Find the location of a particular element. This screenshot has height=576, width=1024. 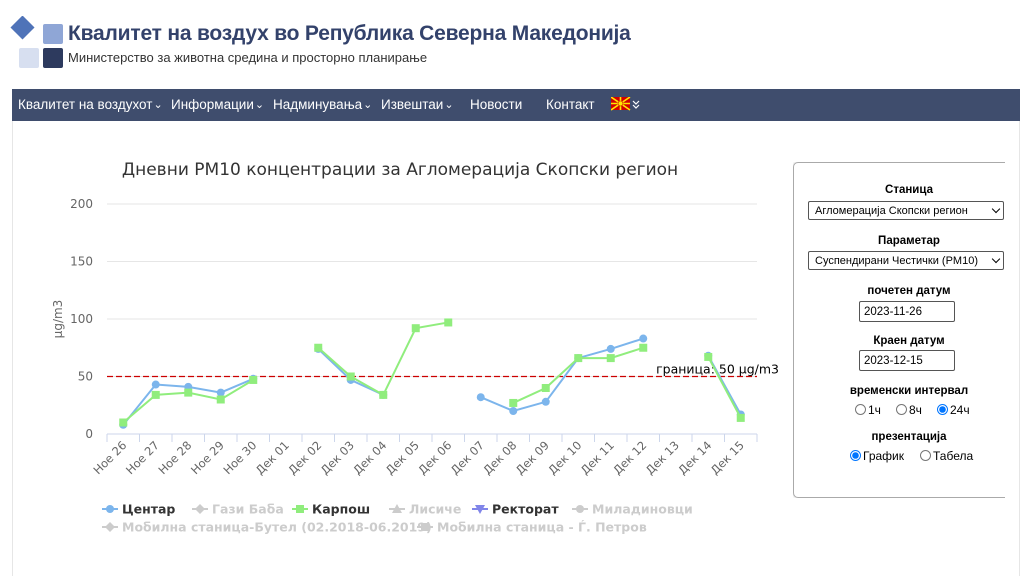

field-label: презентација is located at coordinates (909, 437).